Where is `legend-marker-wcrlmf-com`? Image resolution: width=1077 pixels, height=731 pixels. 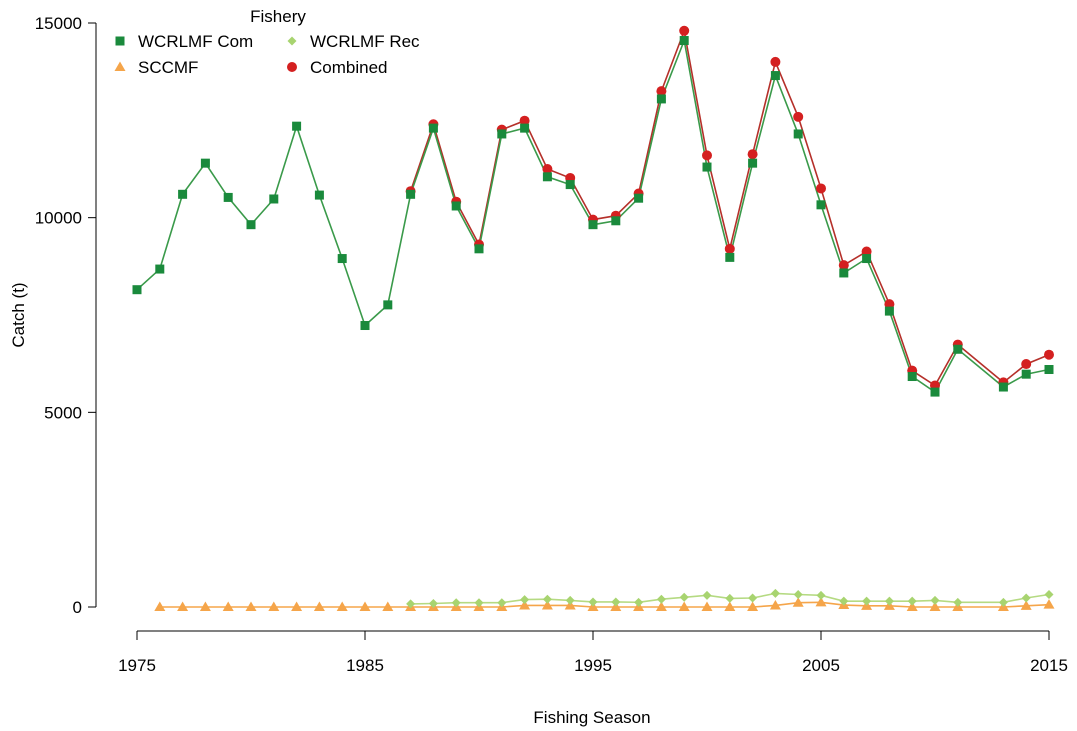 legend-marker-wcrlmf-com is located at coordinates (120, 41).